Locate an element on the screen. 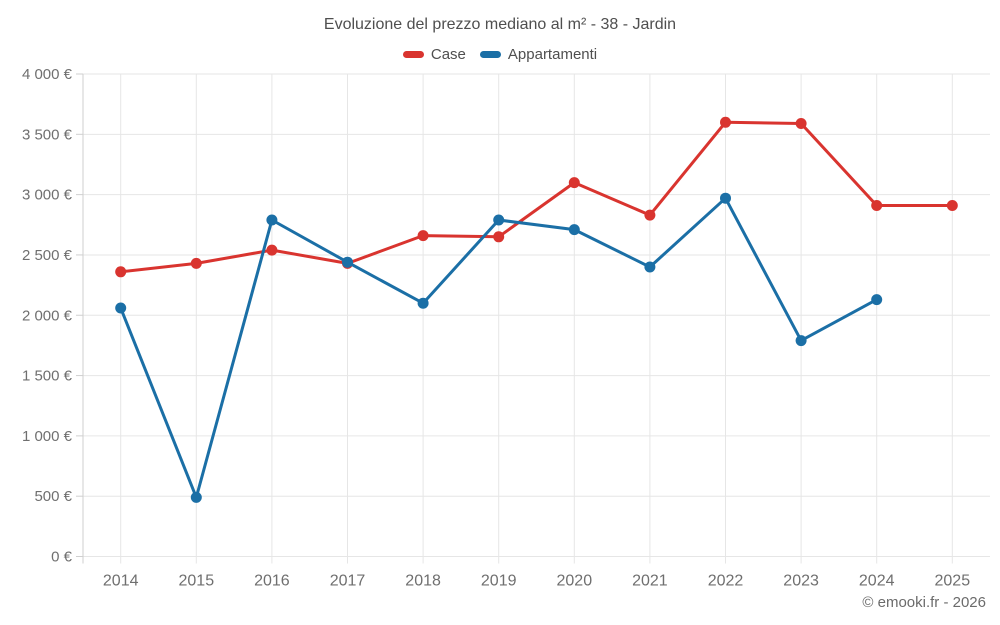  data-point-appartamenti-2023 is located at coordinates (801, 341).